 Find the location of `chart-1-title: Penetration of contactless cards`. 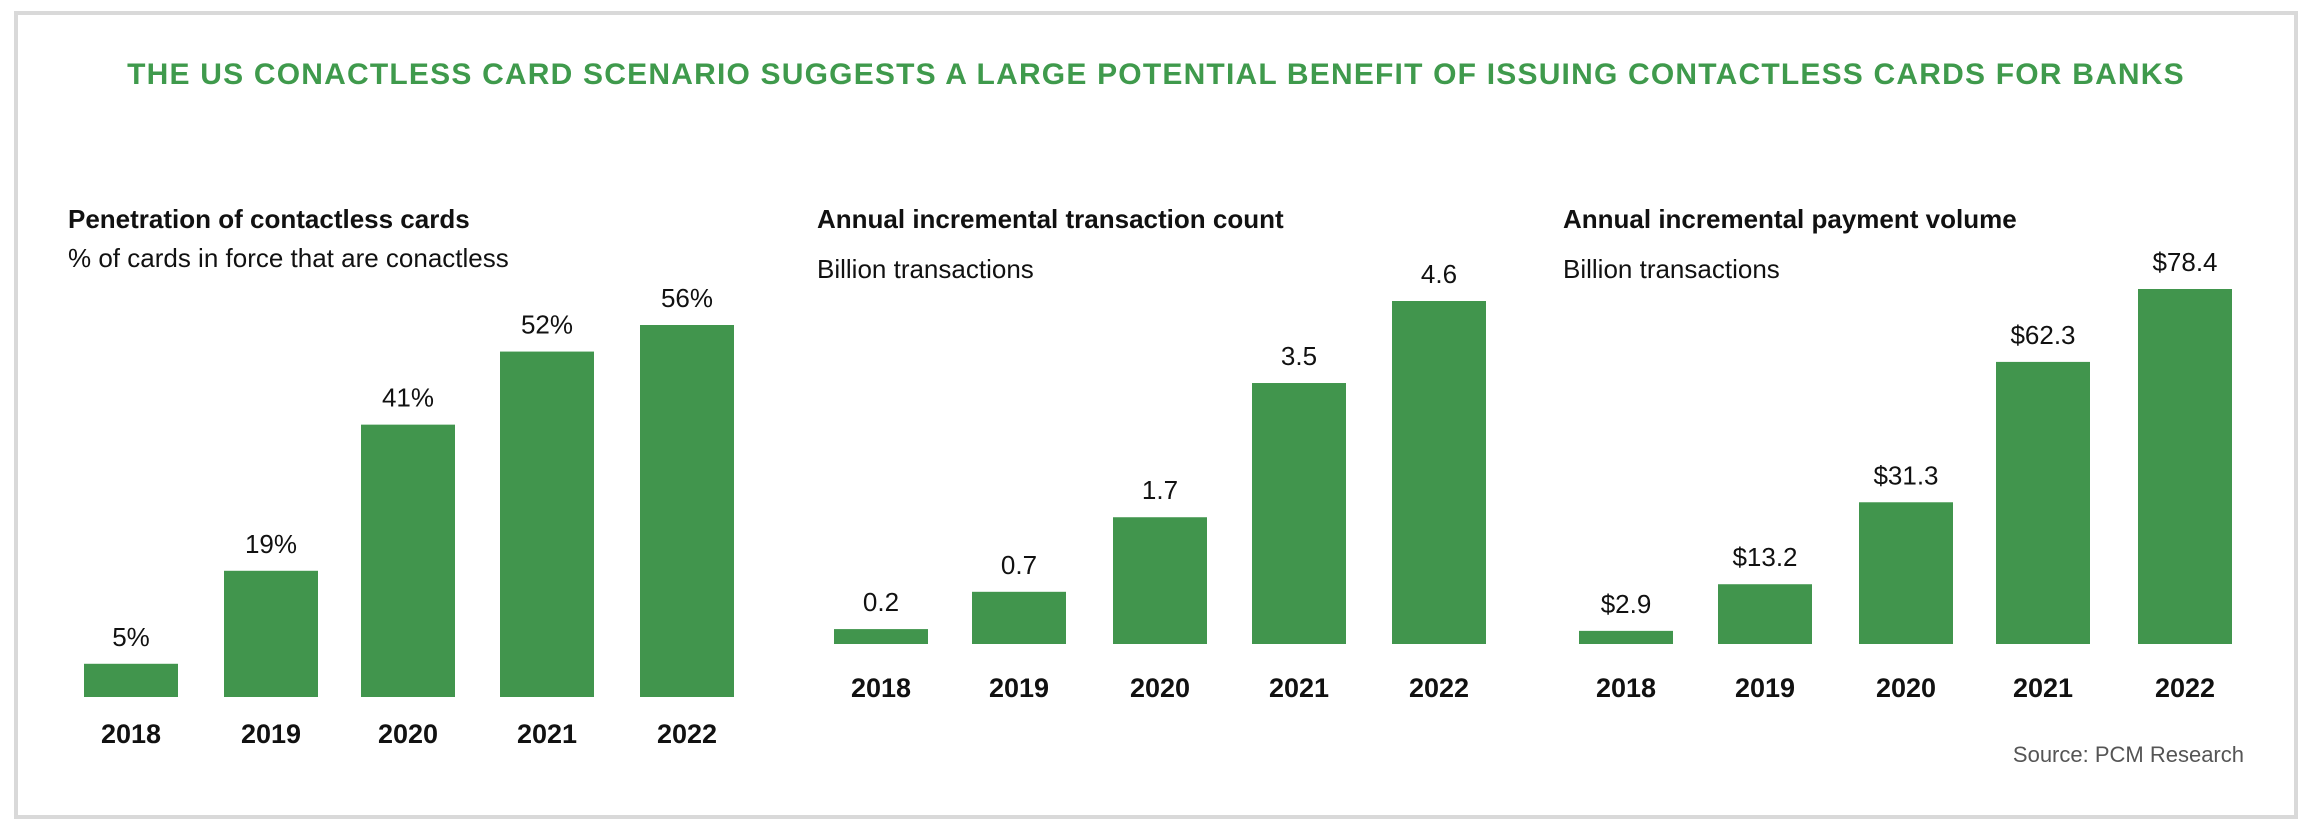

chart-1-title: Penetration of contactless cards is located at coordinates (269, 219).